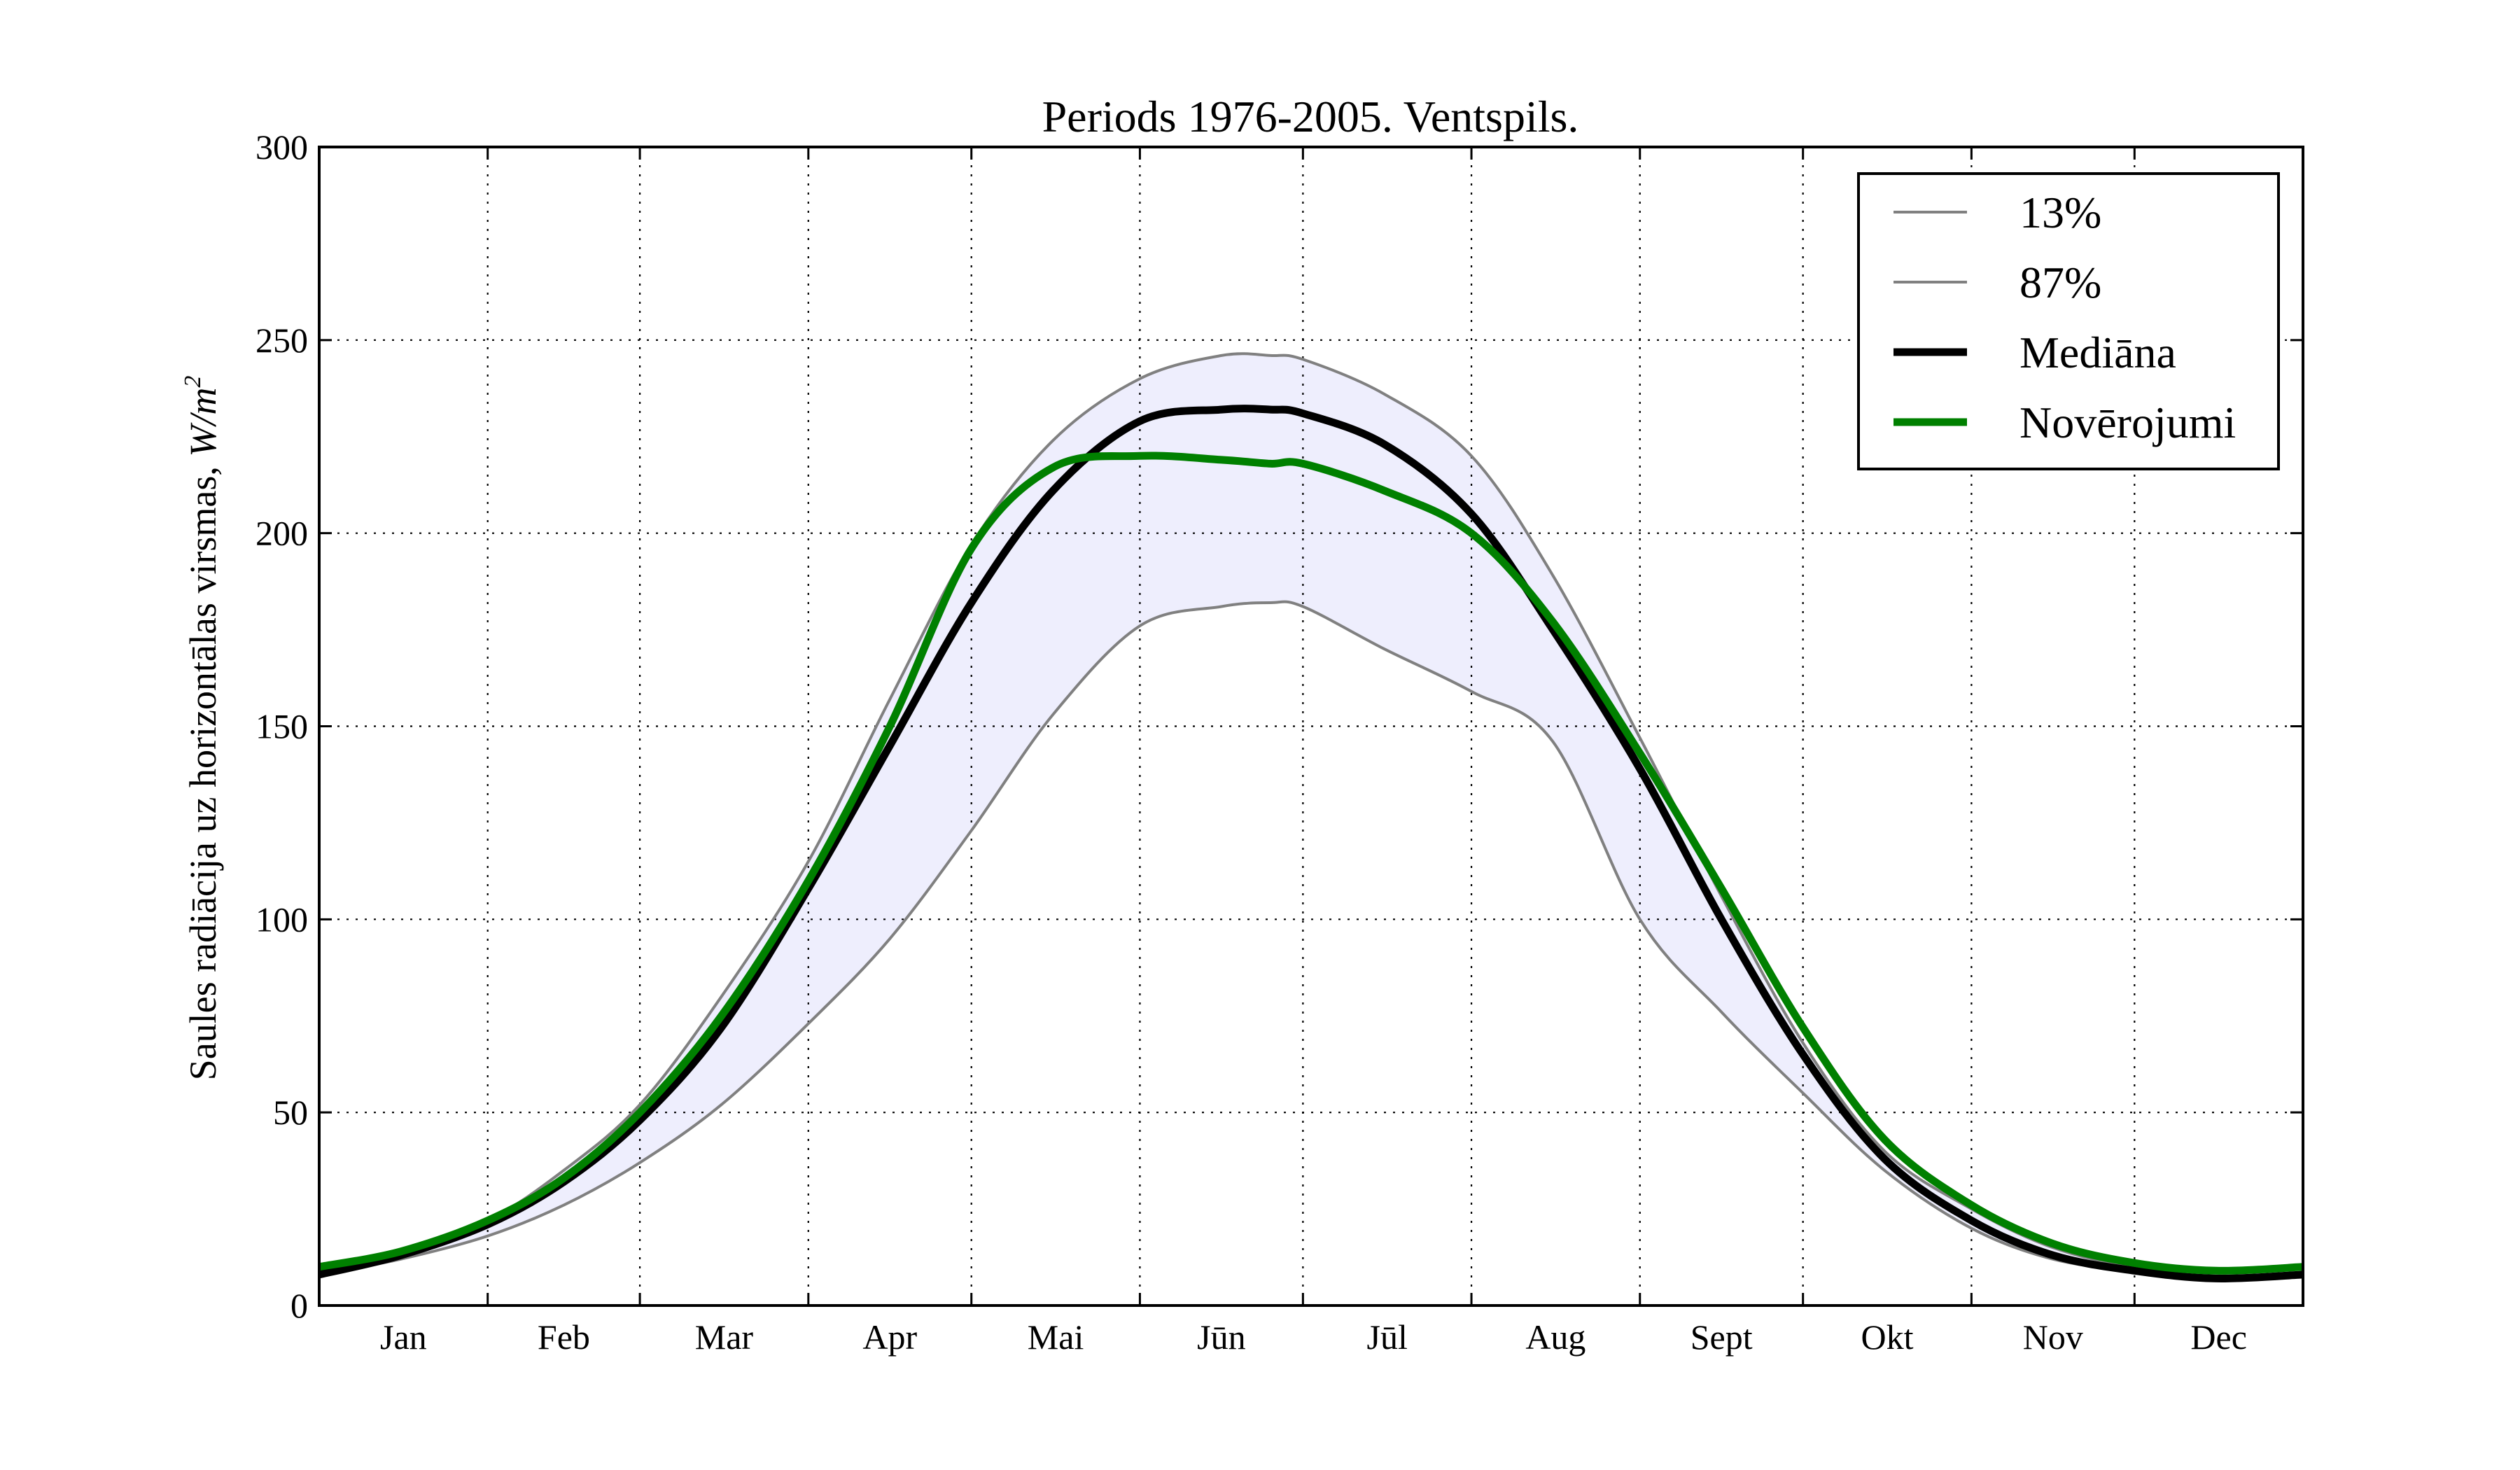 The image size is (2520, 1470). I want to click on x-tick-label: Mai, so click(1056, 1337).